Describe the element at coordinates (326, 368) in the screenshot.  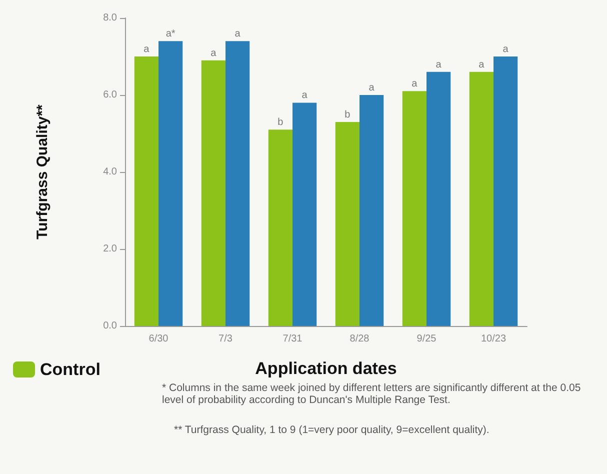
I see `x-axis-title: Application dates` at that location.